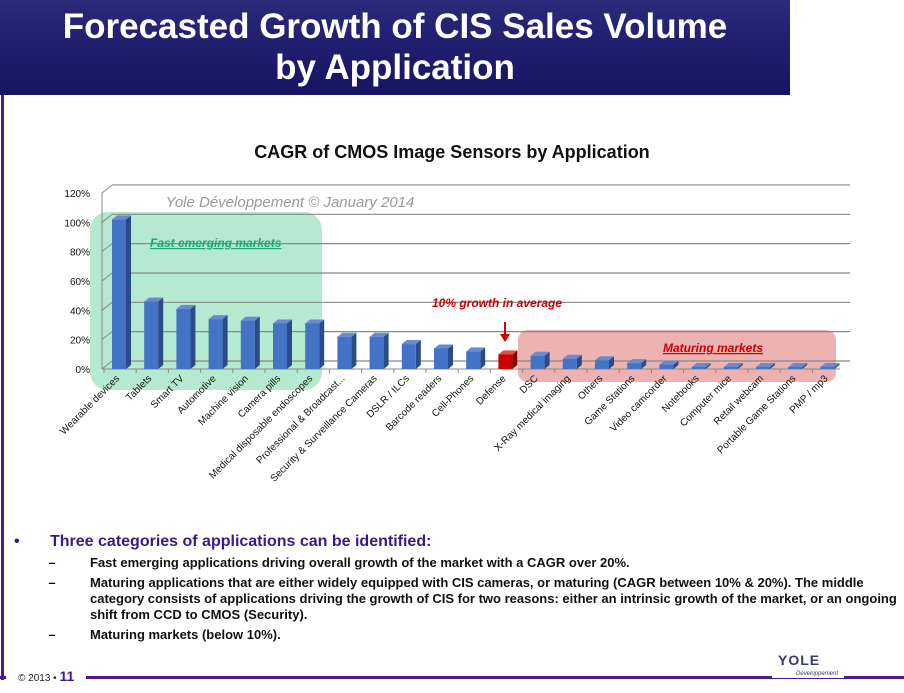 The height and width of the screenshot is (693, 904). What do you see at coordinates (77, 223) in the screenshot?
I see `y-tick-label: 100%` at bounding box center [77, 223].